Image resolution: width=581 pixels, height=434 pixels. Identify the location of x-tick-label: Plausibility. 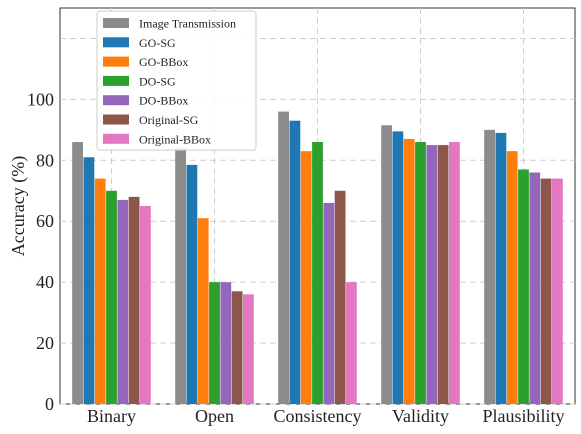
(523, 416).